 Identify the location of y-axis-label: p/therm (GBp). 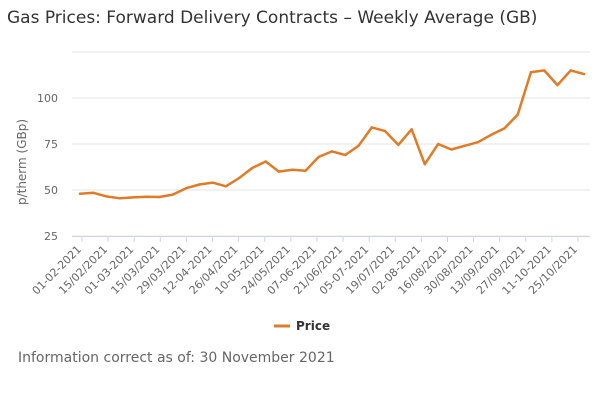
(22, 162).